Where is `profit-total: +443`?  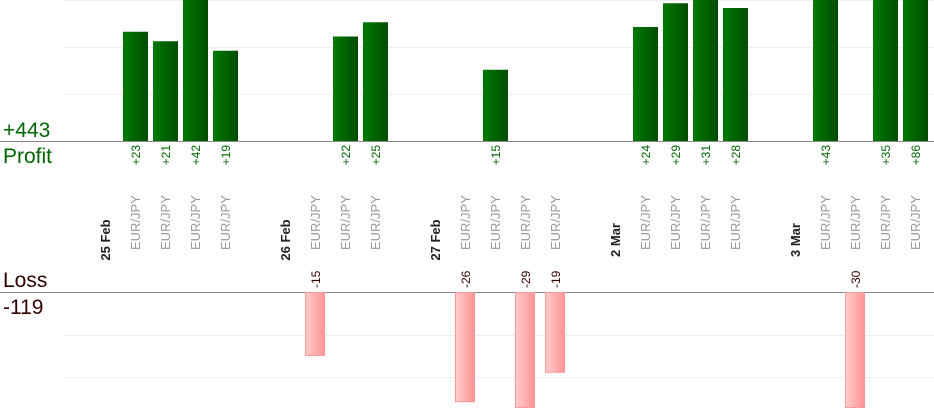
profit-total: +443 is located at coordinates (27, 130).